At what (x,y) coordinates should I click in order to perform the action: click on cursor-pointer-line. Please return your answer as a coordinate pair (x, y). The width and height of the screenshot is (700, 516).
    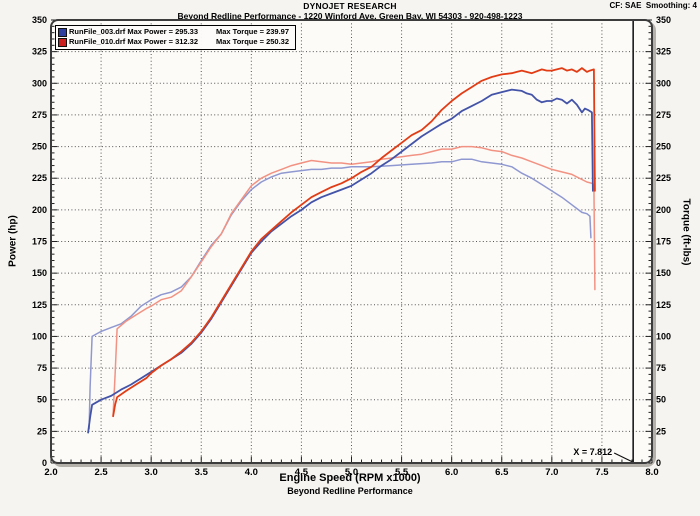
    Looking at the image, I should click on (622, 457).